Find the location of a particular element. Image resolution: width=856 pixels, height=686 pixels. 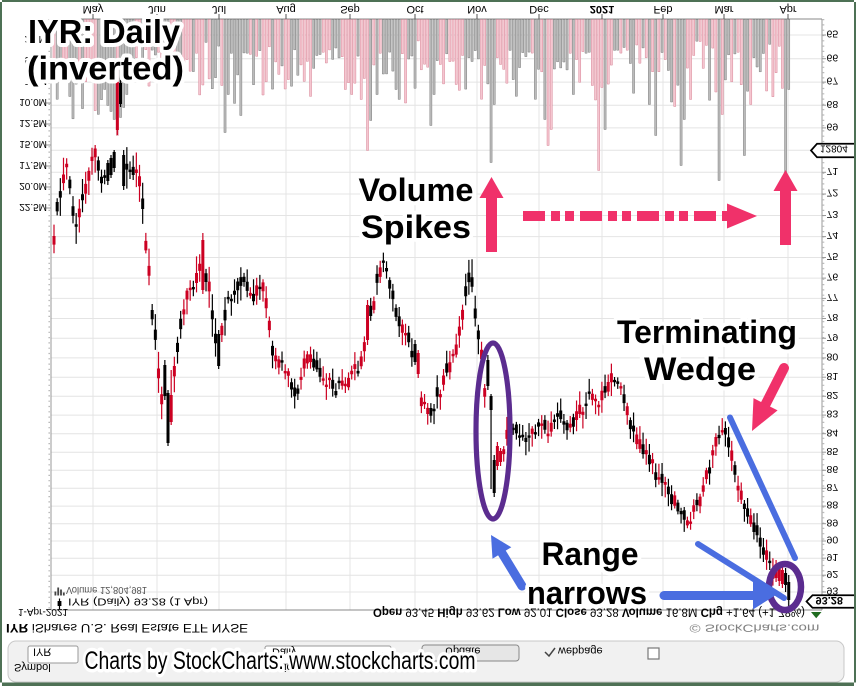

svg-text: Nov is located at coordinates (477, 9).